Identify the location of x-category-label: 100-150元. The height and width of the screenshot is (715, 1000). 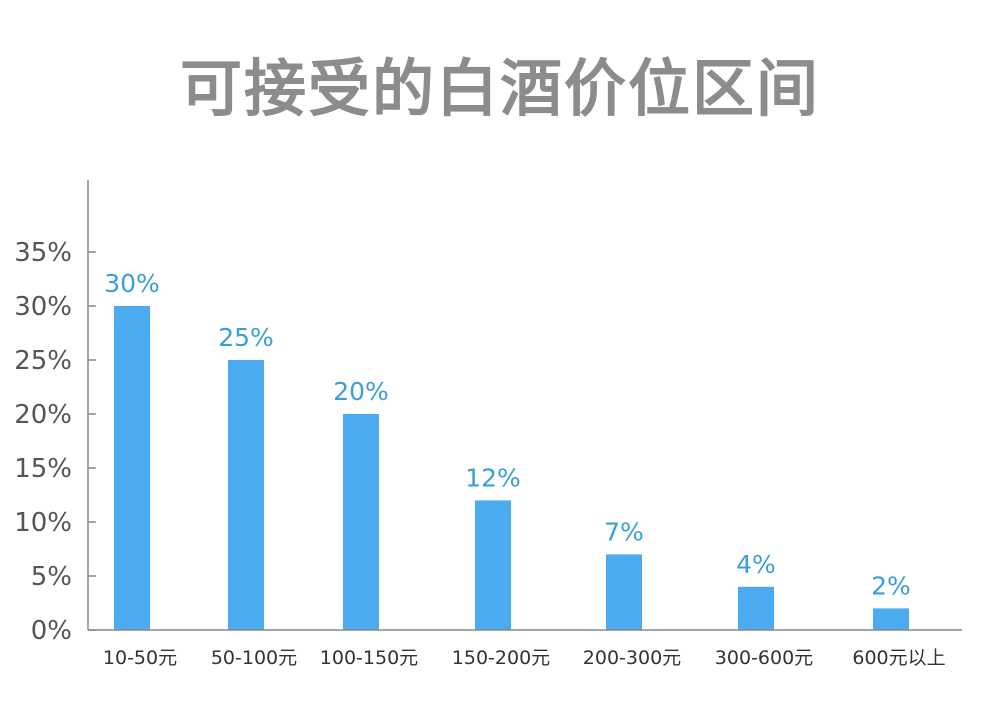
(369, 658).